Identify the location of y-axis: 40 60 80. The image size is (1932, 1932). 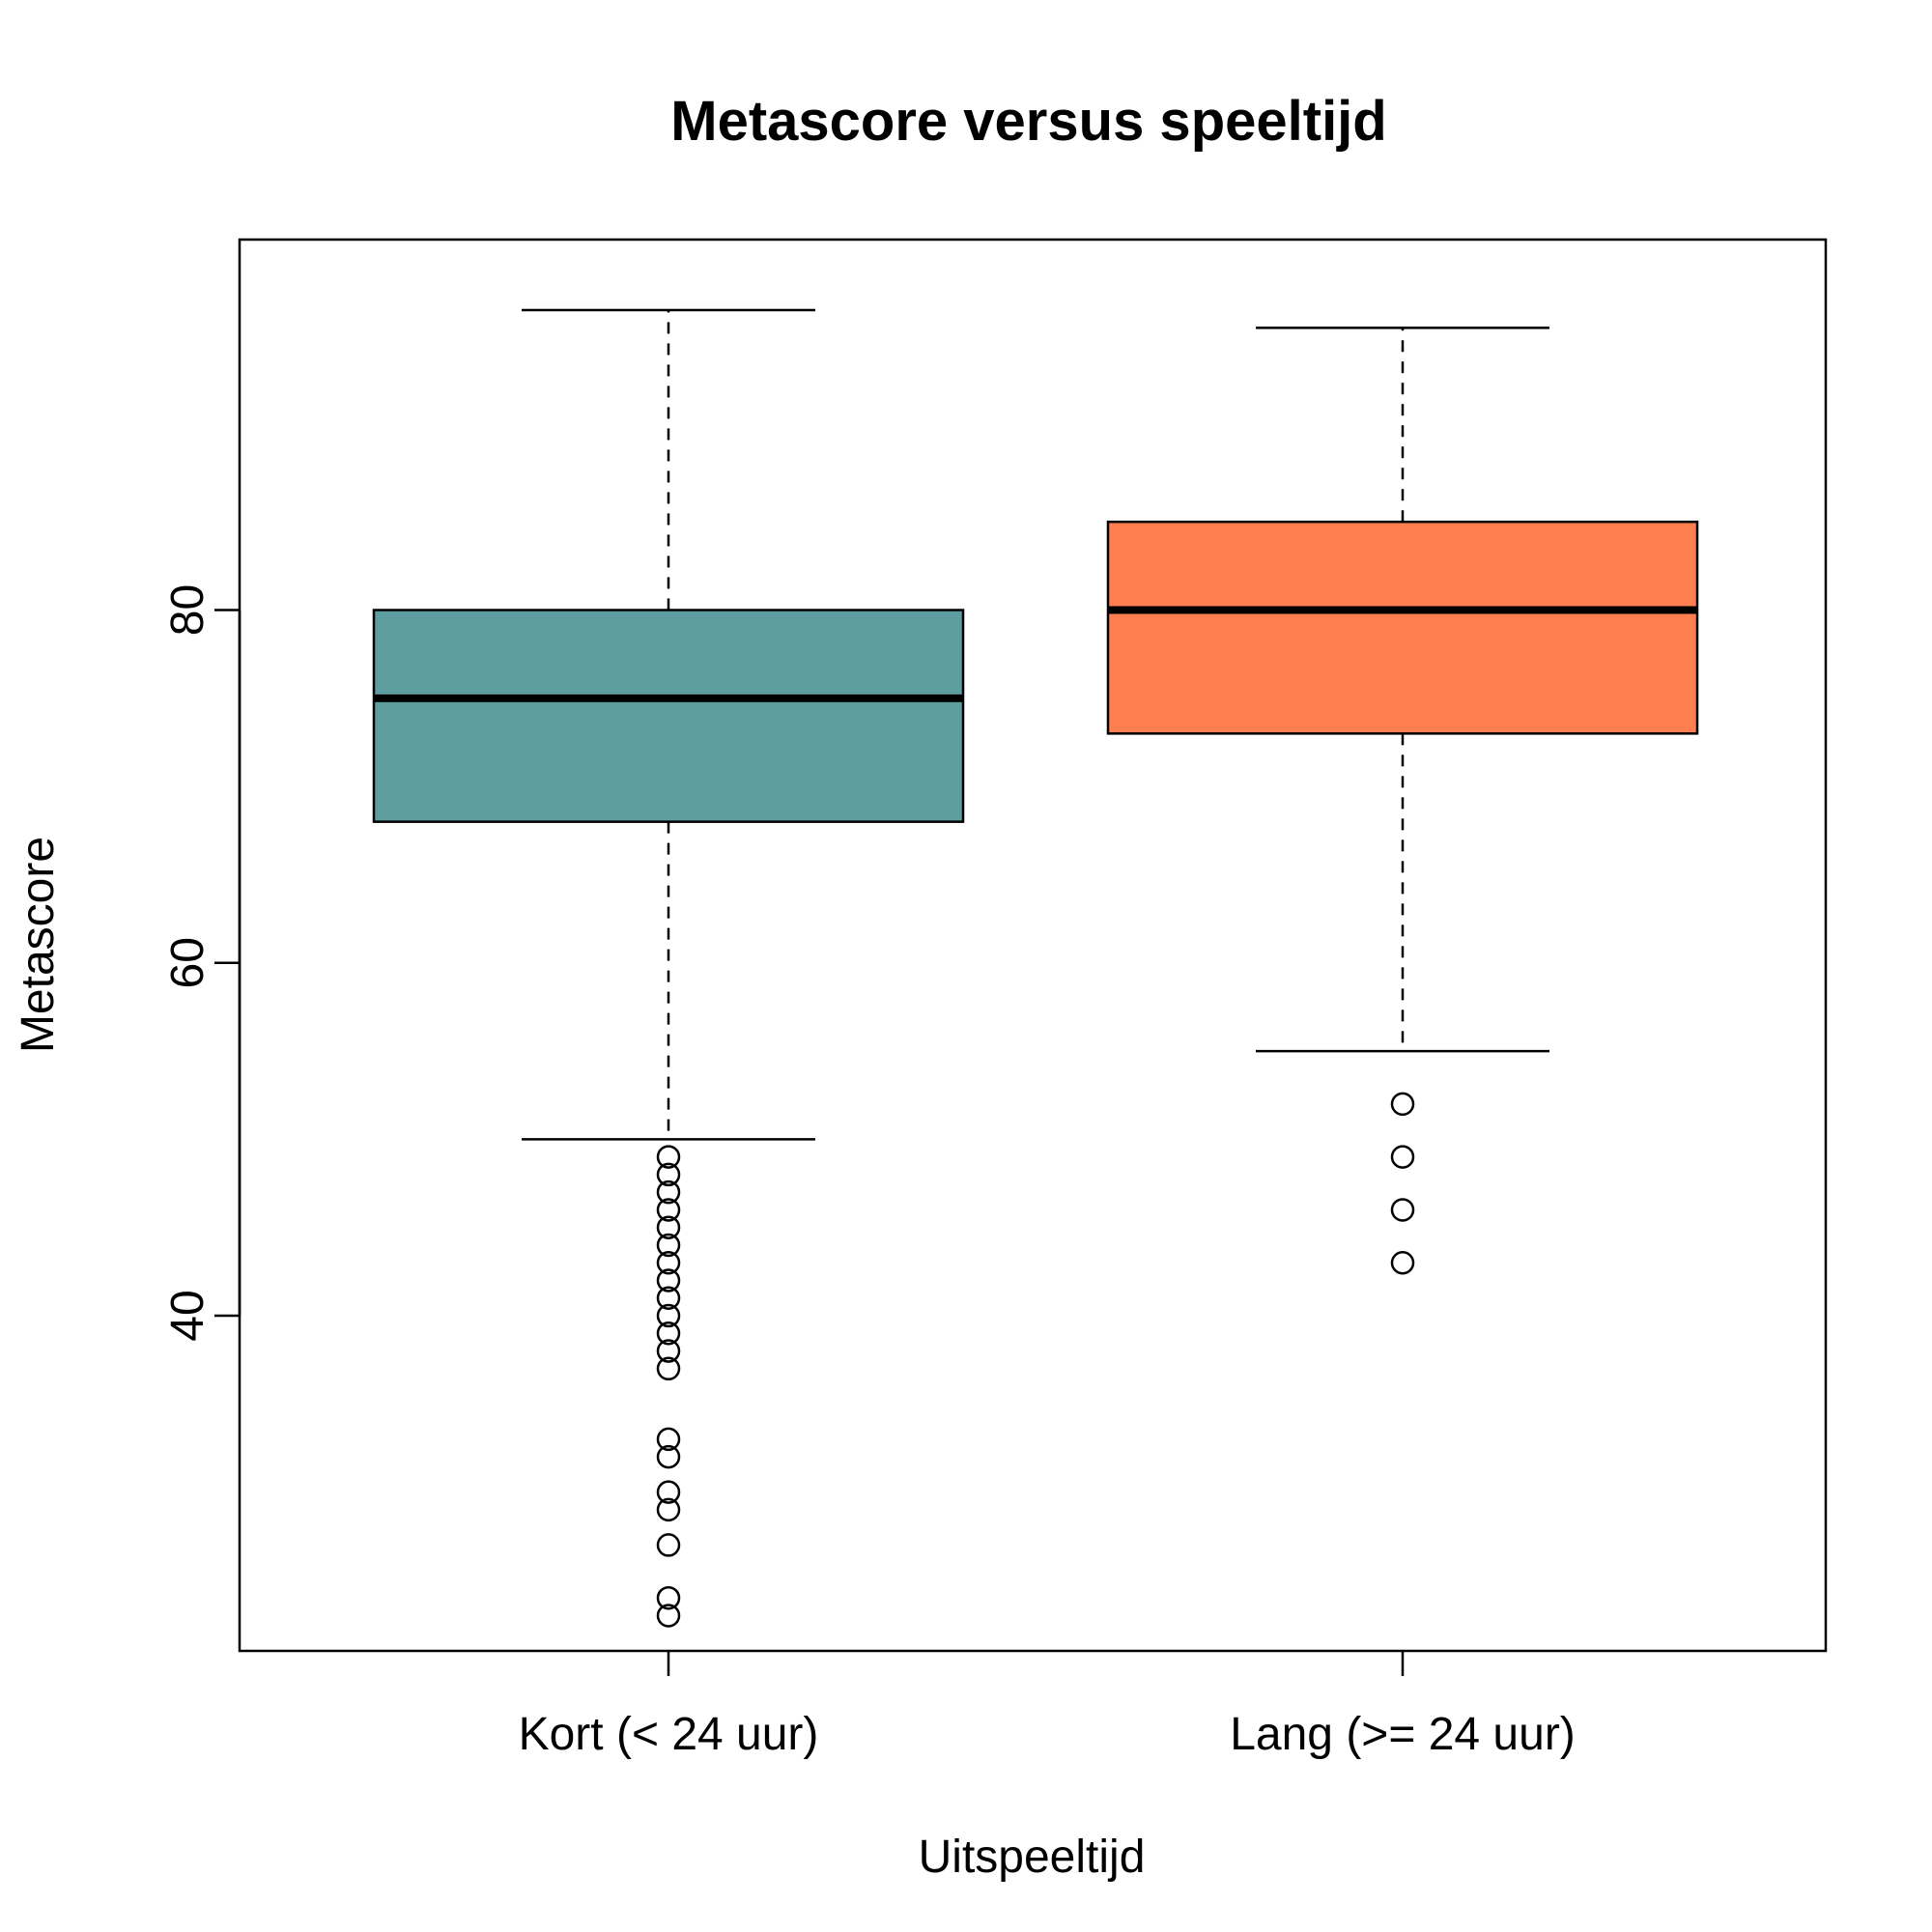
(202, 963).